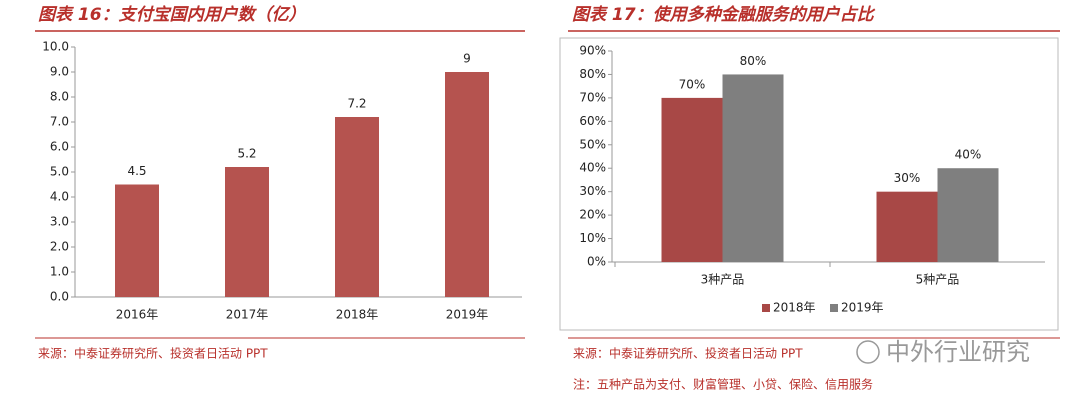 Image resolution: width=1080 pixels, height=401 pixels. What do you see at coordinates (137, 315) in the screenshot?
I see `x-tick-label: 2016年` at bounding box center [137, 315].